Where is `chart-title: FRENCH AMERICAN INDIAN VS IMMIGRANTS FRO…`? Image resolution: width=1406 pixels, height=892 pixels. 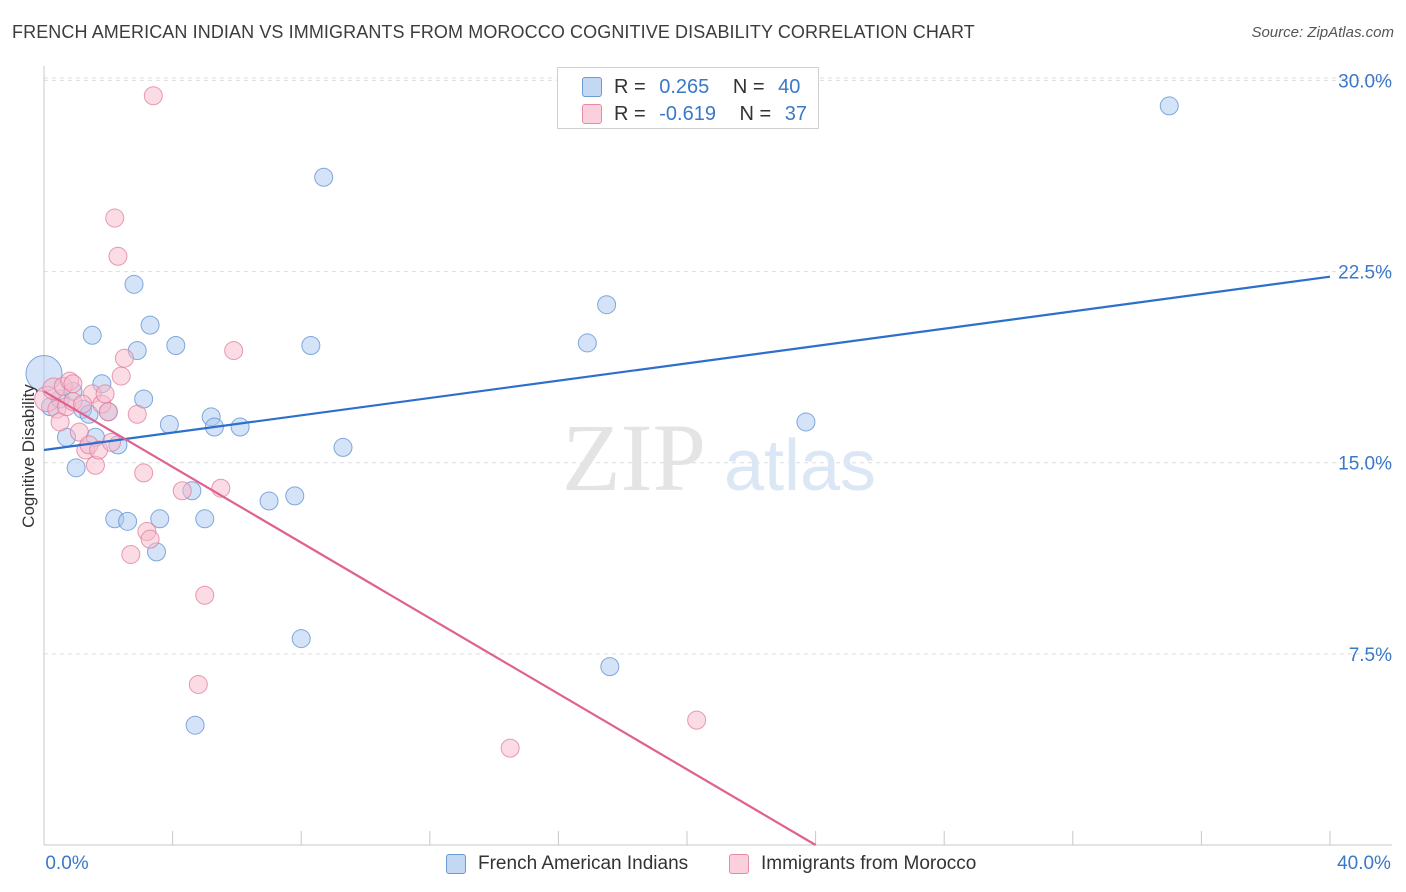 chart-title: FRENCH AMERICAN INDIAN VS IMMIGRANTS FRO… is located at coordinates (493, 32).